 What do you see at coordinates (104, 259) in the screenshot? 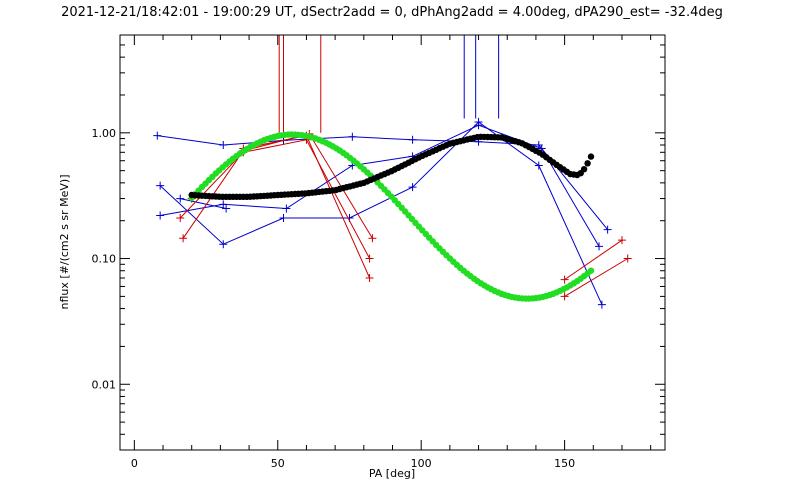
I see `y-tick-label: 0.10` at bounding box center [104, 259].